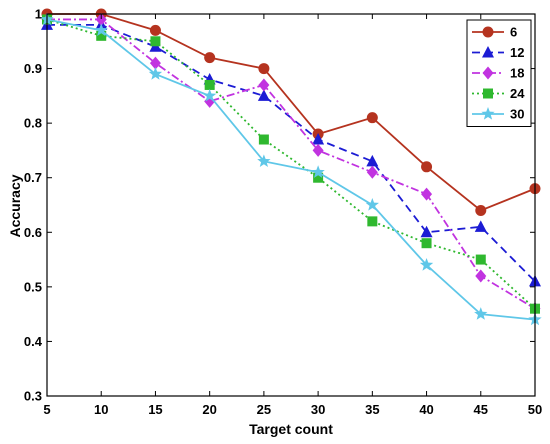 The width and height of the screenshot is (550, 444). Describe the element at coordinates (517, 114) in the screenshot. I see `legend-label: 30` at that location.